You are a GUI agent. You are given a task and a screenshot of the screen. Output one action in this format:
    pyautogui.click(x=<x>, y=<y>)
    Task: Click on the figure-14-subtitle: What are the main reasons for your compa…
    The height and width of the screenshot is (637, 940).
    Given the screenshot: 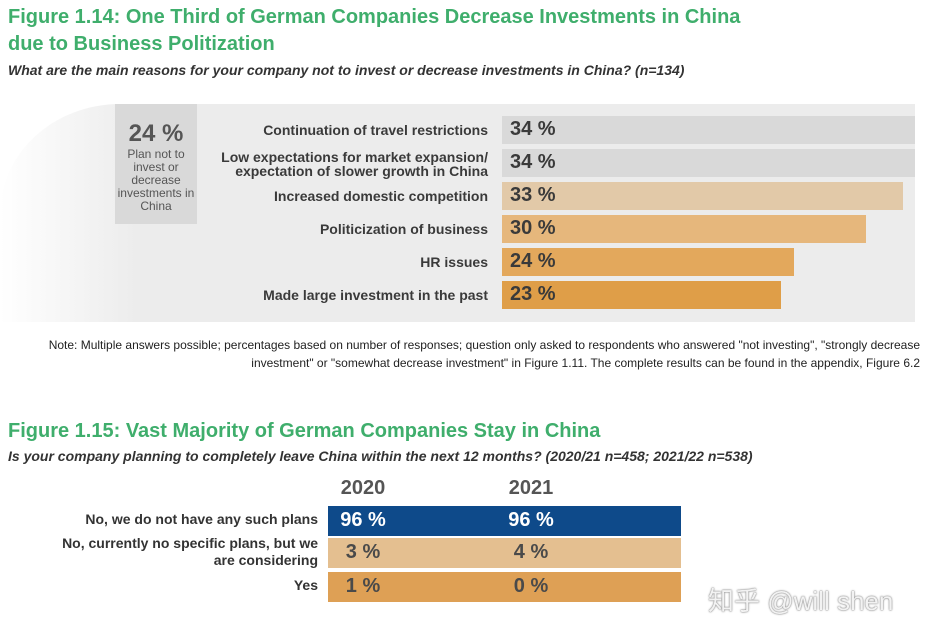 What is the action you would take?
    pyautogui.click(x=346, y=70)
    